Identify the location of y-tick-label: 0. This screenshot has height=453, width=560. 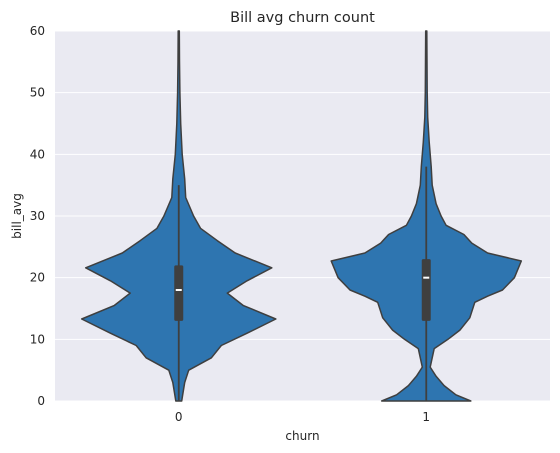
(41, 401).